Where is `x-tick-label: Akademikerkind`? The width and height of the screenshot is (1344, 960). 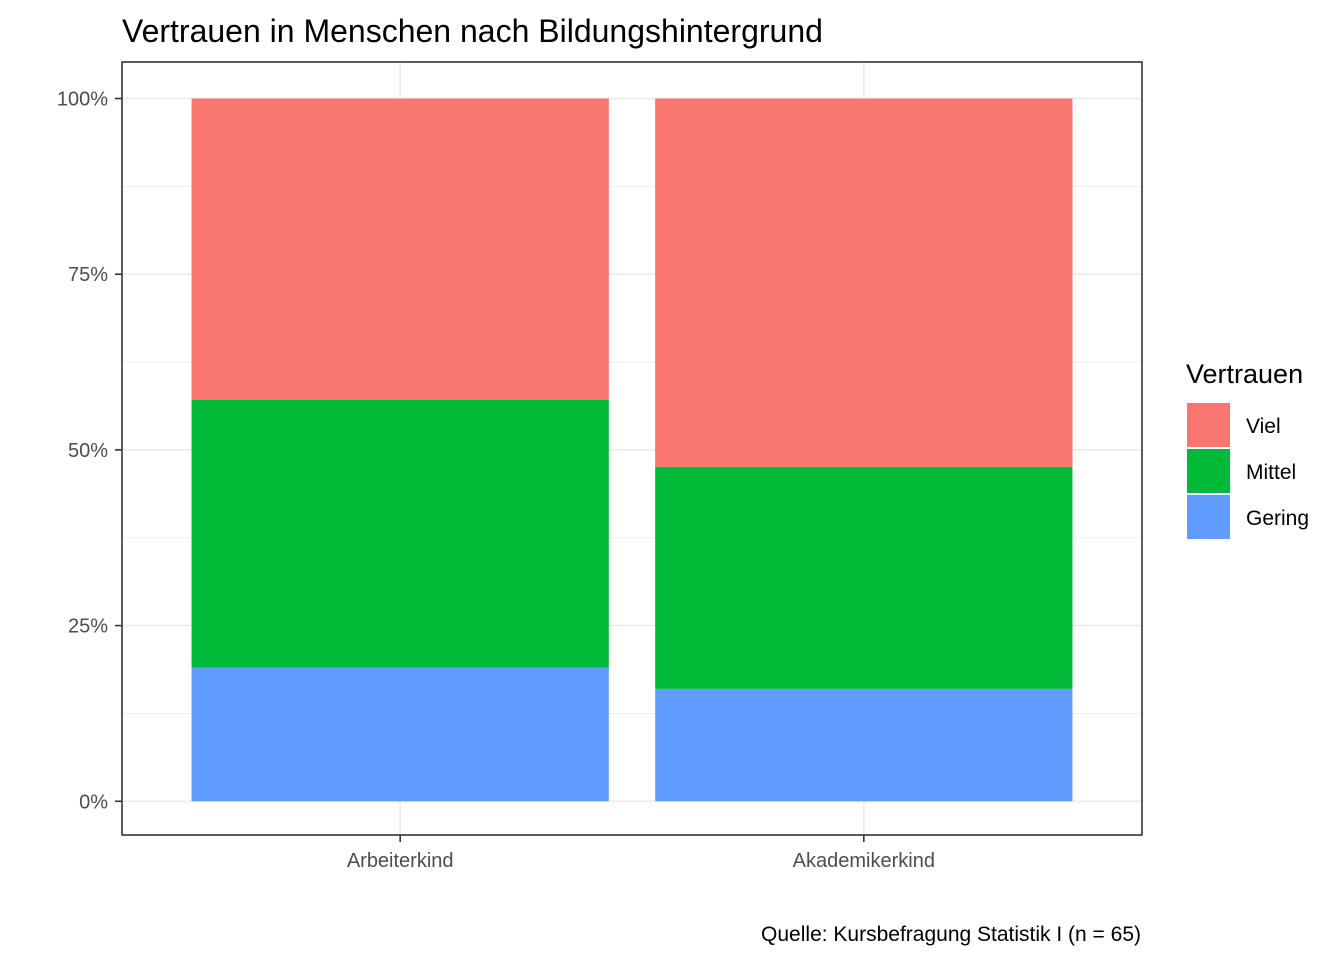
x-tick-label: Akademikerkind is located at coordinates (864, 861).